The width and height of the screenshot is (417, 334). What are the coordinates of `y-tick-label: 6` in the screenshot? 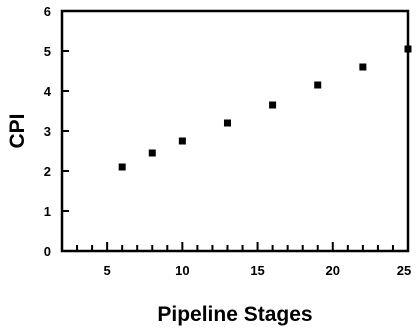 It's located at (47, 11).